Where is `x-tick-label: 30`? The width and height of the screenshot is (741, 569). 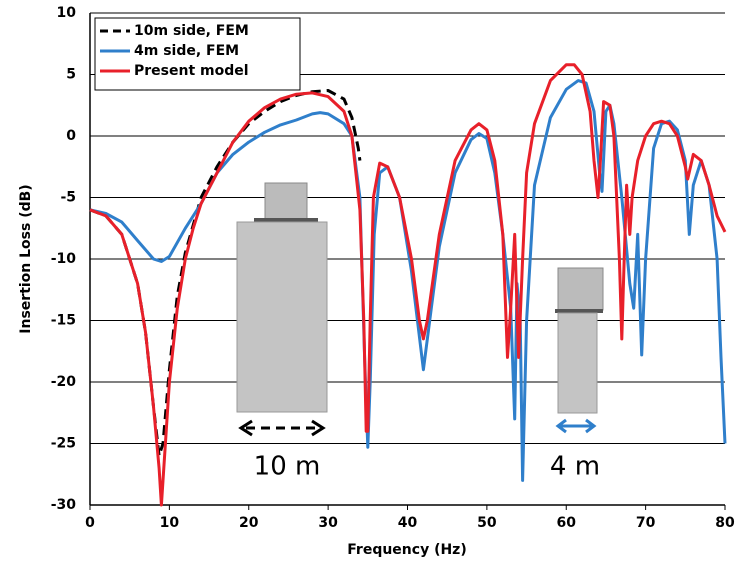 x-tick-label: 30 is located at coordinates (328, 523).